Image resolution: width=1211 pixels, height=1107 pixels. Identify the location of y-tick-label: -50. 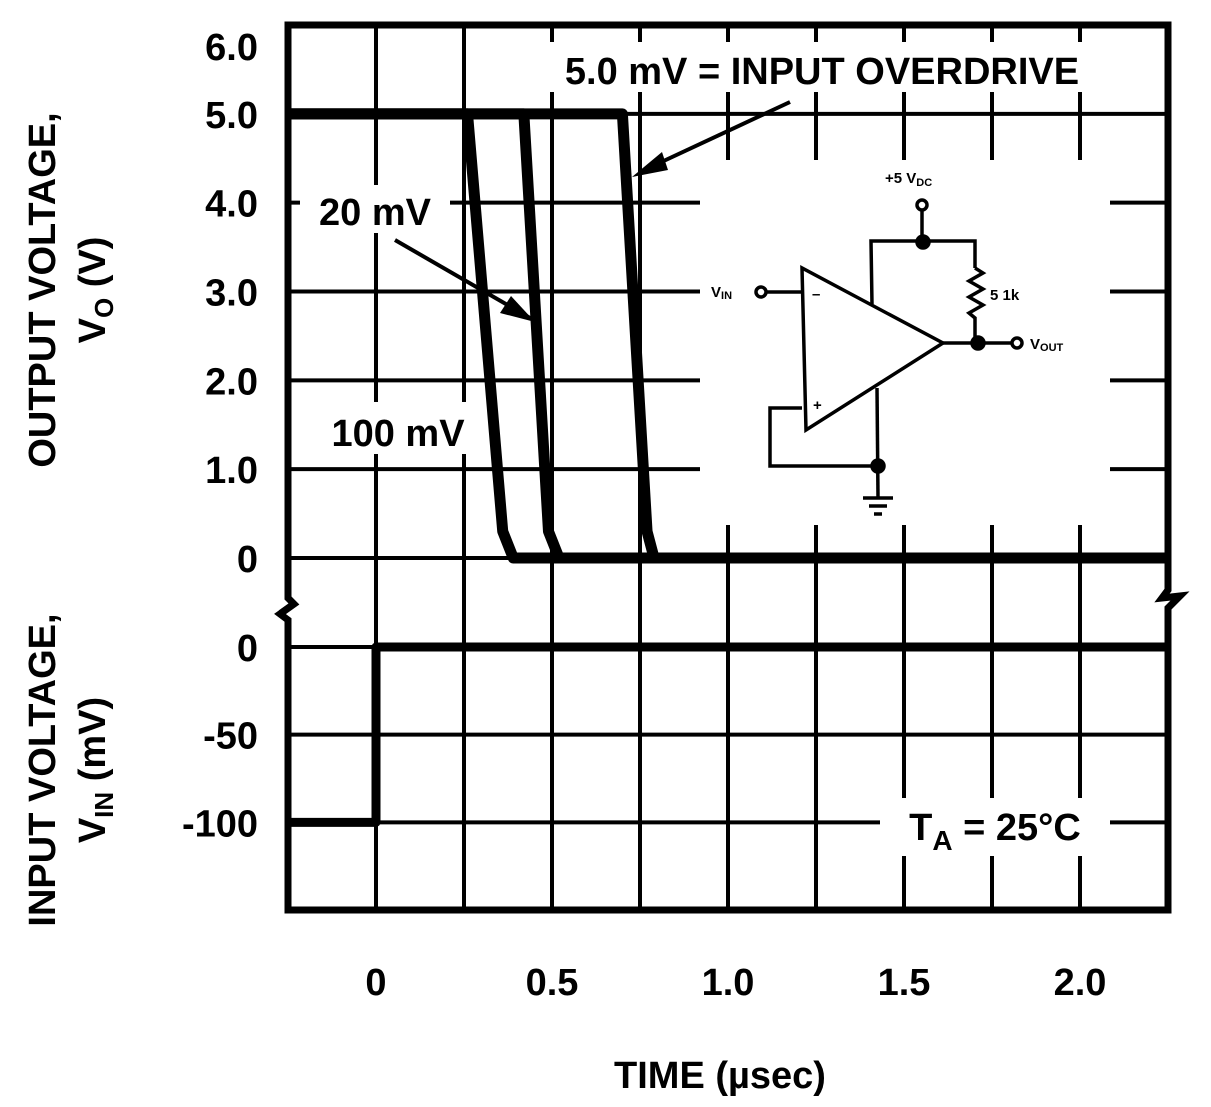
(230, 737).